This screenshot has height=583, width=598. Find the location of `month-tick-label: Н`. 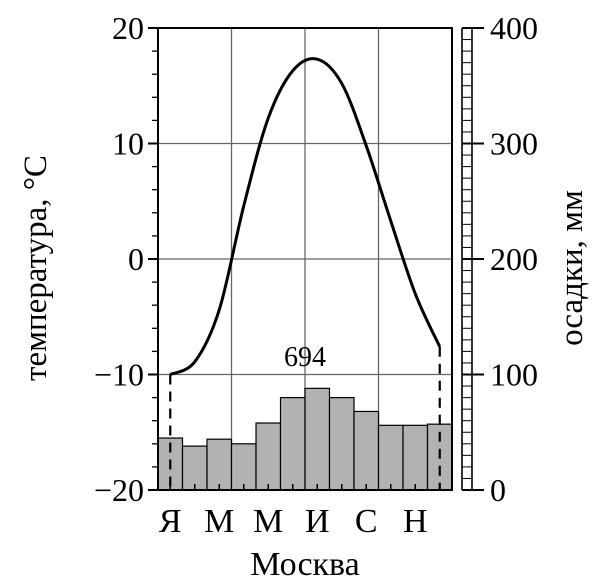

month-tick-label: Н is located at coordinates (415, 521).